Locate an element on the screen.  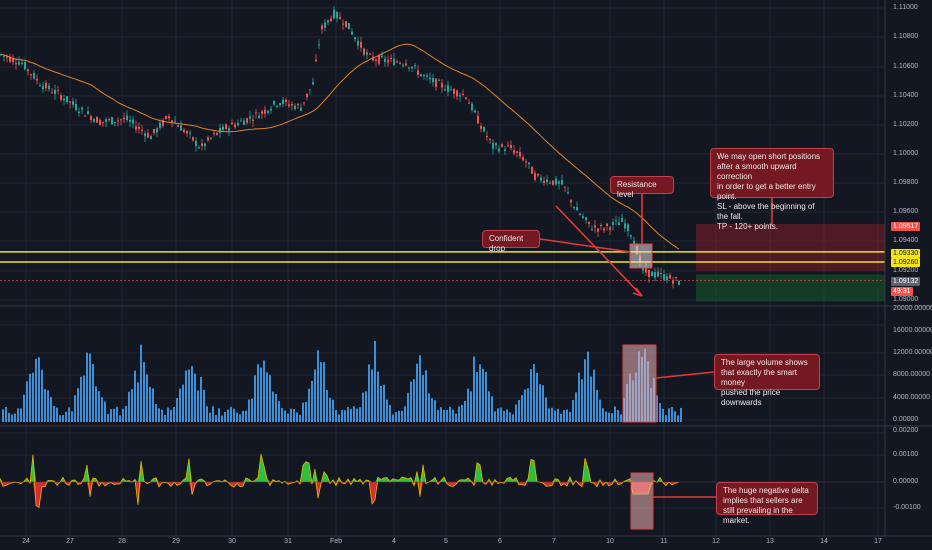
drop-arrow-head-a is located at coordinates (639, 292).